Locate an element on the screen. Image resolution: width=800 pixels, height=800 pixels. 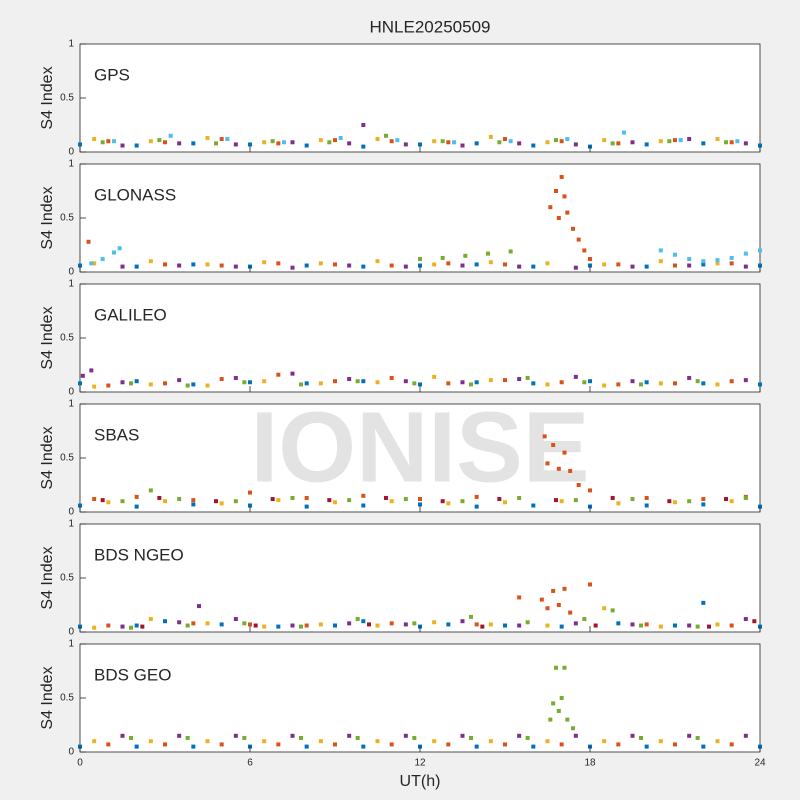
figure-title: HNLE20250509 is located at coordinates (430, 26).